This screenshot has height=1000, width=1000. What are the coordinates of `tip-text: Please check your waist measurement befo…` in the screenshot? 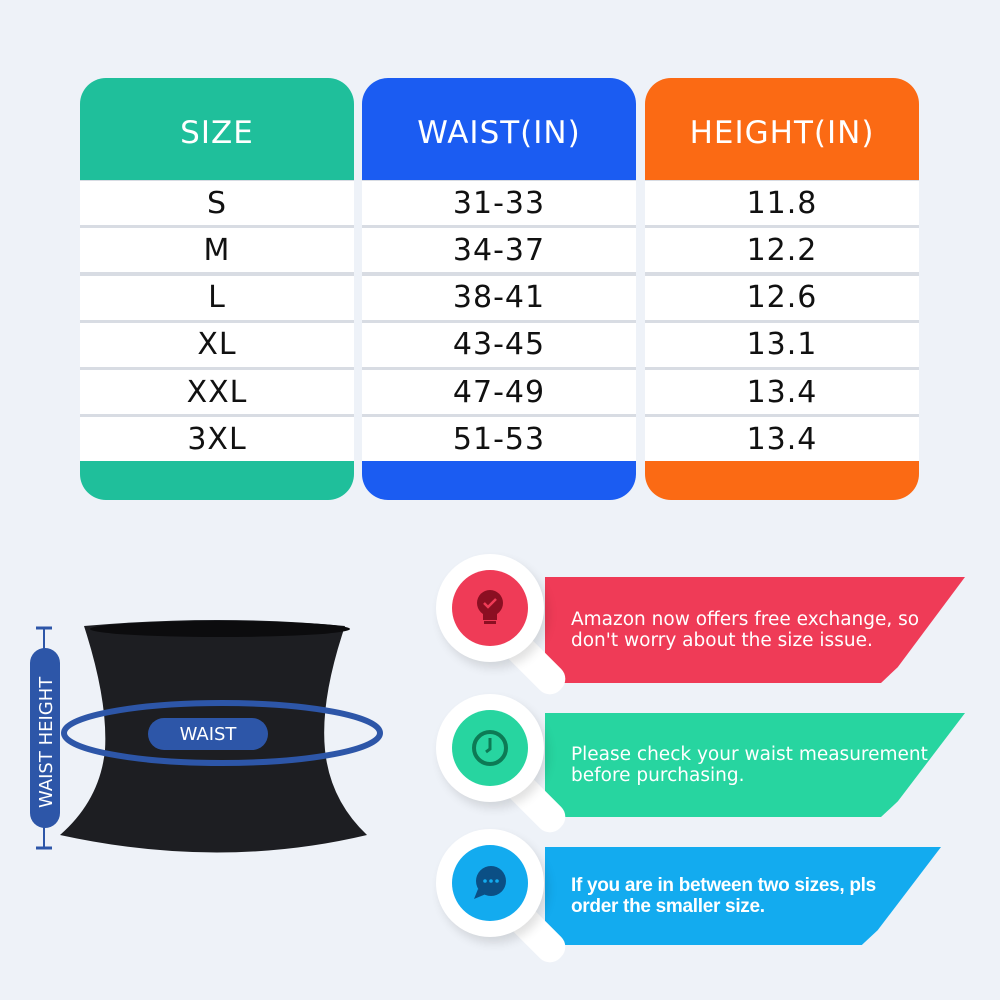 It's located at (749, 765).